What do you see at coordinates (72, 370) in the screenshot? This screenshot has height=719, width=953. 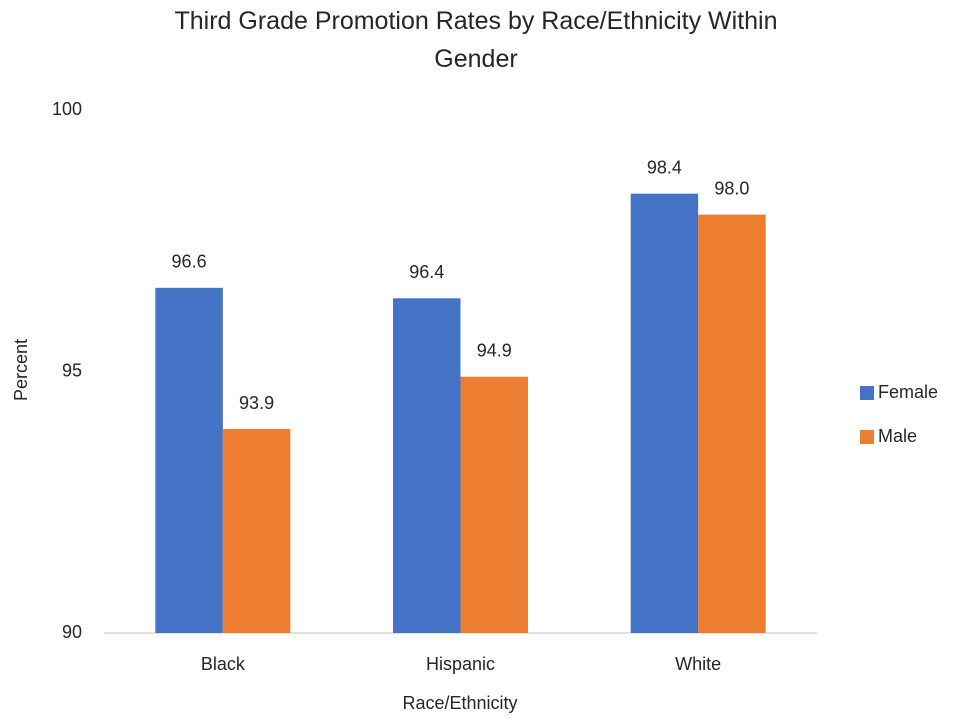 I see `y-tick-label: 95` at bounding box center [72, 370].